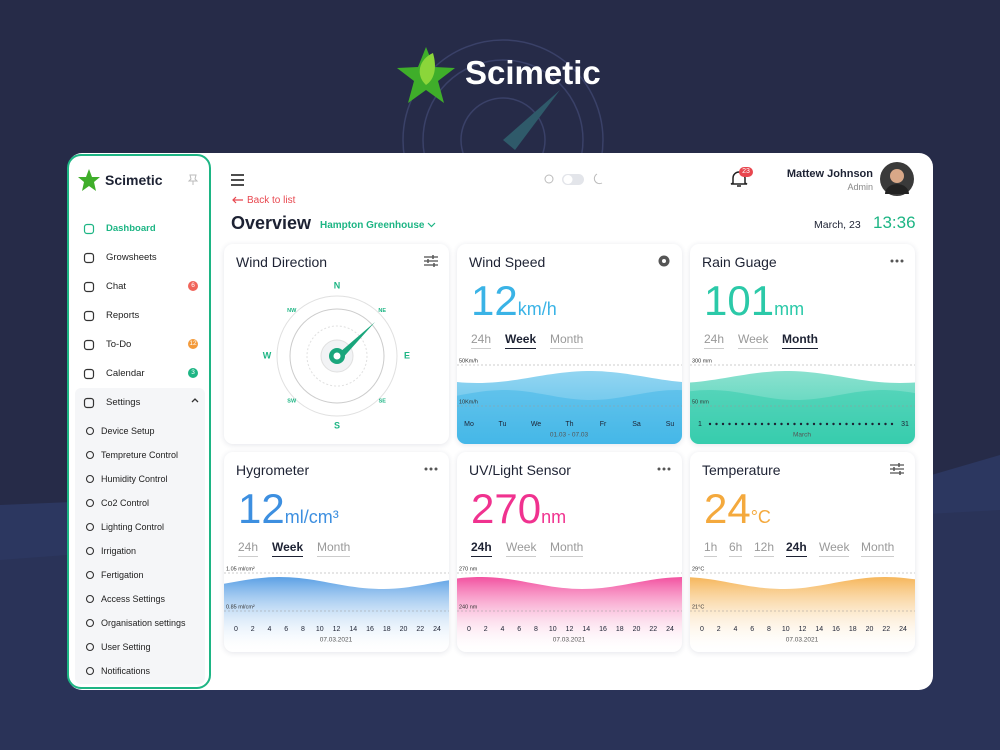  What do you see at coordinates (140, 647) in the screenshot?
I see `settings-item: User Setting` at bounding box center [140, 647].